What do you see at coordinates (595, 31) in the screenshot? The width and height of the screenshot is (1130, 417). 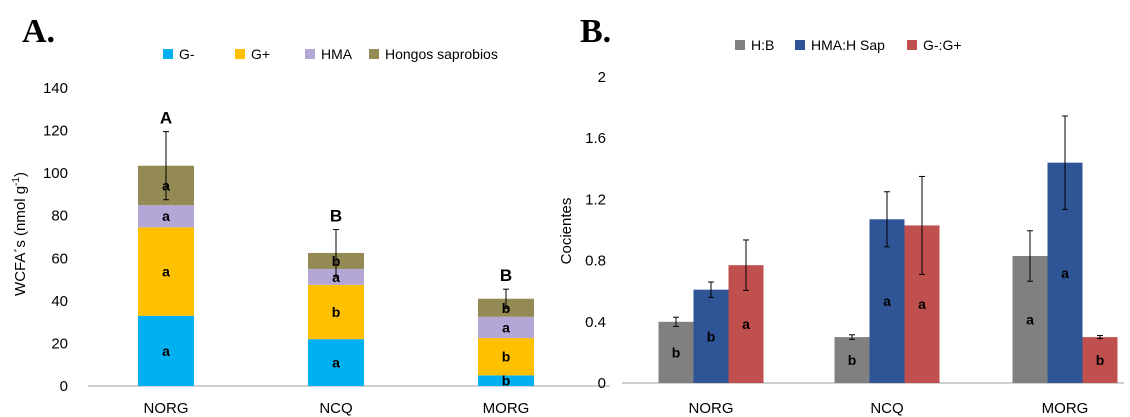 I see `panel-b-label: B.` at bounding box center [595, 31].